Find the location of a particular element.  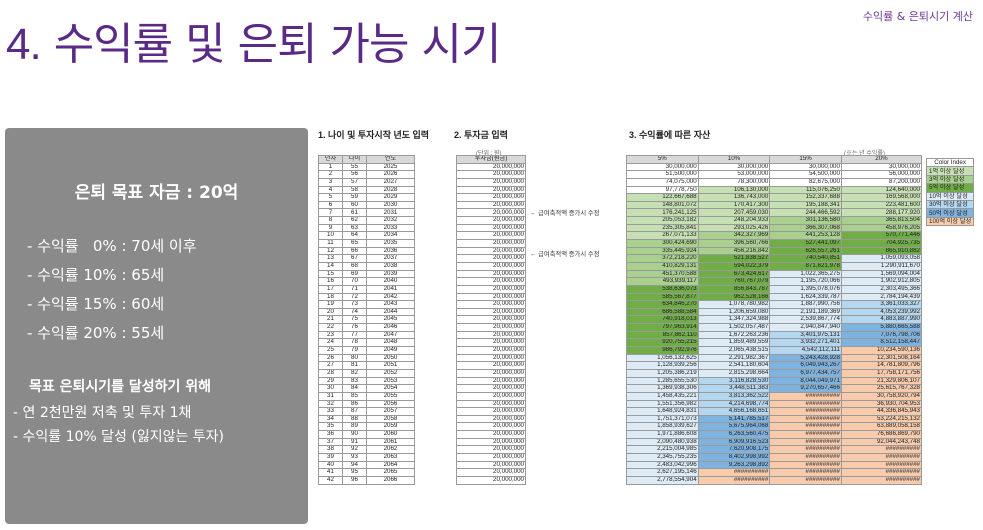

asset-value-cell: 856,843,787 is located at coordinates (734, 289).